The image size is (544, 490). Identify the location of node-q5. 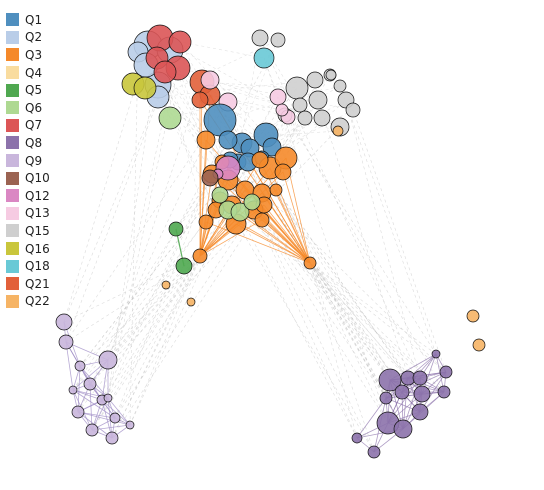
(176, 229).